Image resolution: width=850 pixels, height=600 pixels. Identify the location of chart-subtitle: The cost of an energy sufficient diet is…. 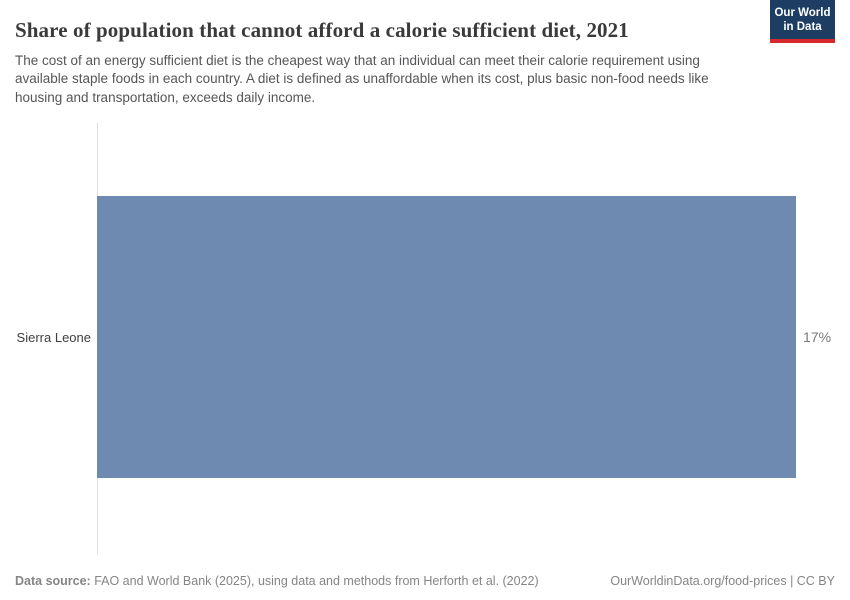
(362, 79).